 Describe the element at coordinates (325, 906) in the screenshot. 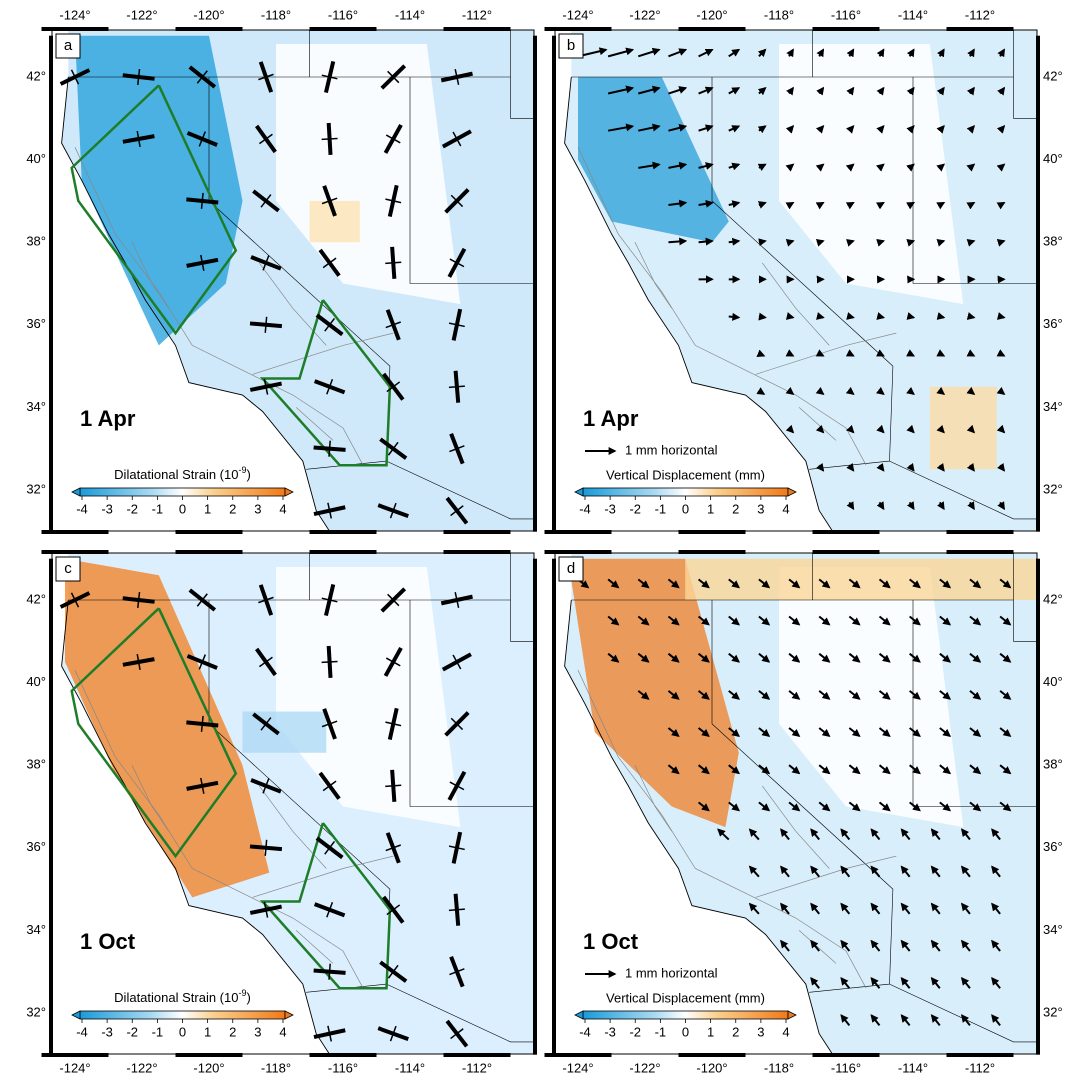

I see `block-outline` at that location.